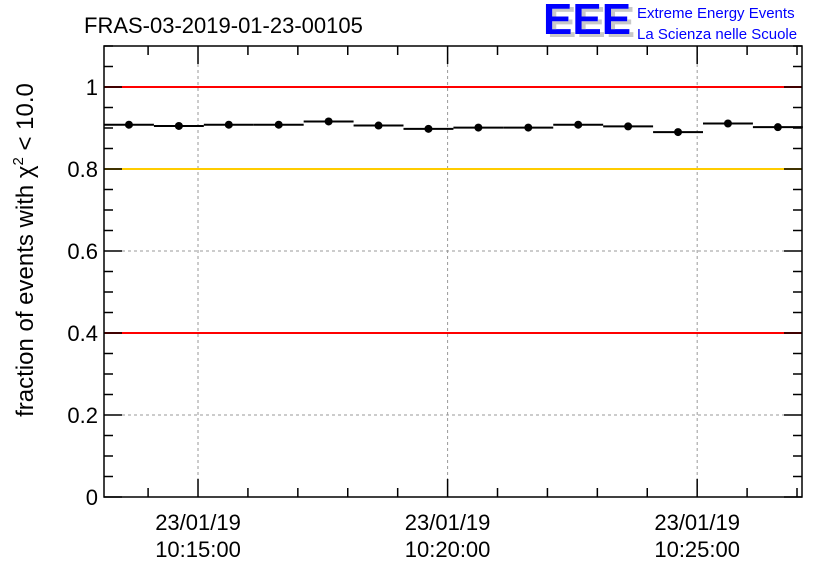 The image size is (836, 577). What do you see at coordinates (697, 549) in the screenshot?
I see `x-tick-time: 10:25:00` at bounding box center [697, 549].